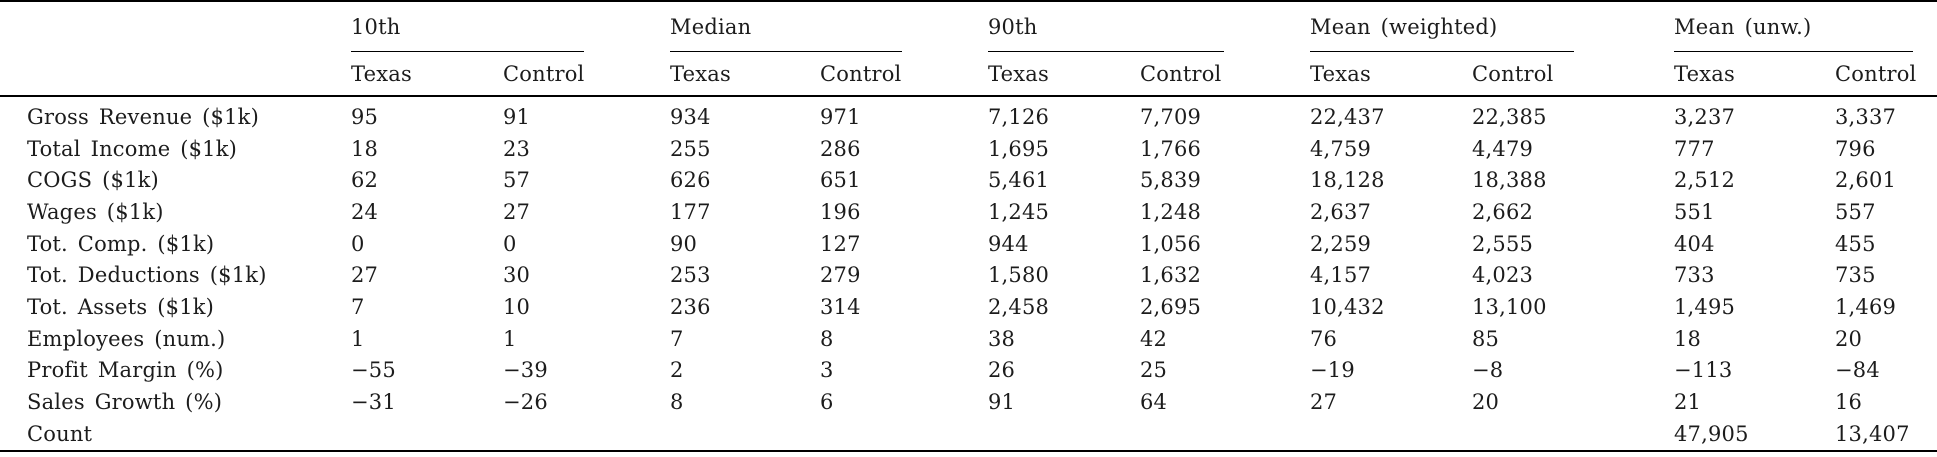 The height and width of the screenshot is (457, 1937). What do you see at coordinates (1503, 243) in the screenshot?
I see `value-cell: 2,555` at bounding box center [1503, 243].